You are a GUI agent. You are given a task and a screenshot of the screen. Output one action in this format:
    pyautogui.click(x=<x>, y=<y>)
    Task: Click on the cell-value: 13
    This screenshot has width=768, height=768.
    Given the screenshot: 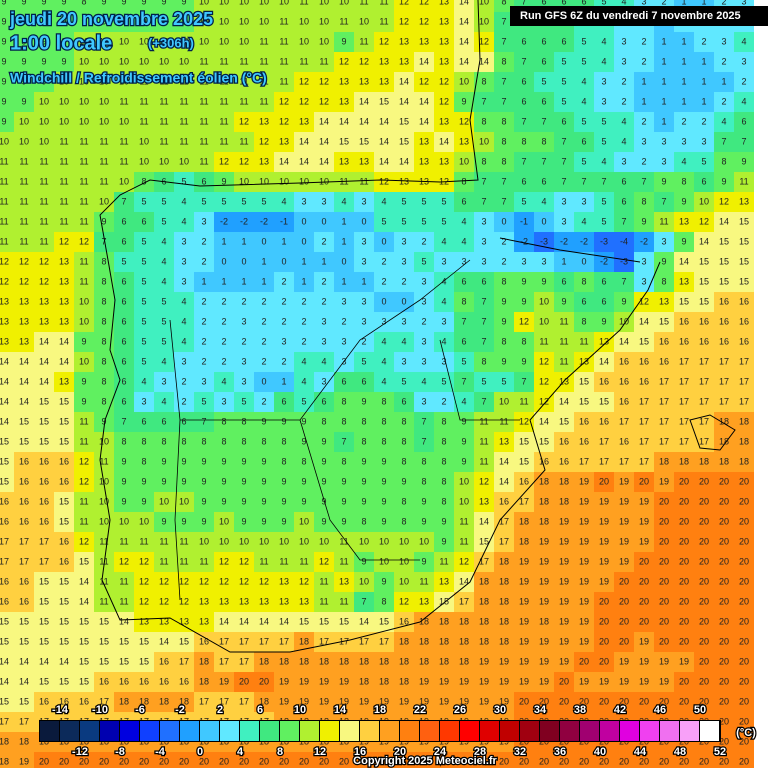 What is the action you would take?
    pyautogui.click(x=264, y=161)
    